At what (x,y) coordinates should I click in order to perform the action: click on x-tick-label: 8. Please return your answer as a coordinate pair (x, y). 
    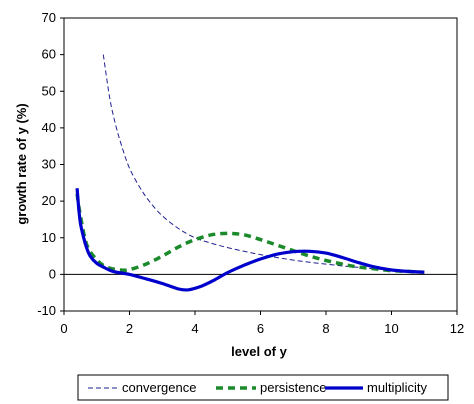
    Looking at the image, I should click on (325, 328).